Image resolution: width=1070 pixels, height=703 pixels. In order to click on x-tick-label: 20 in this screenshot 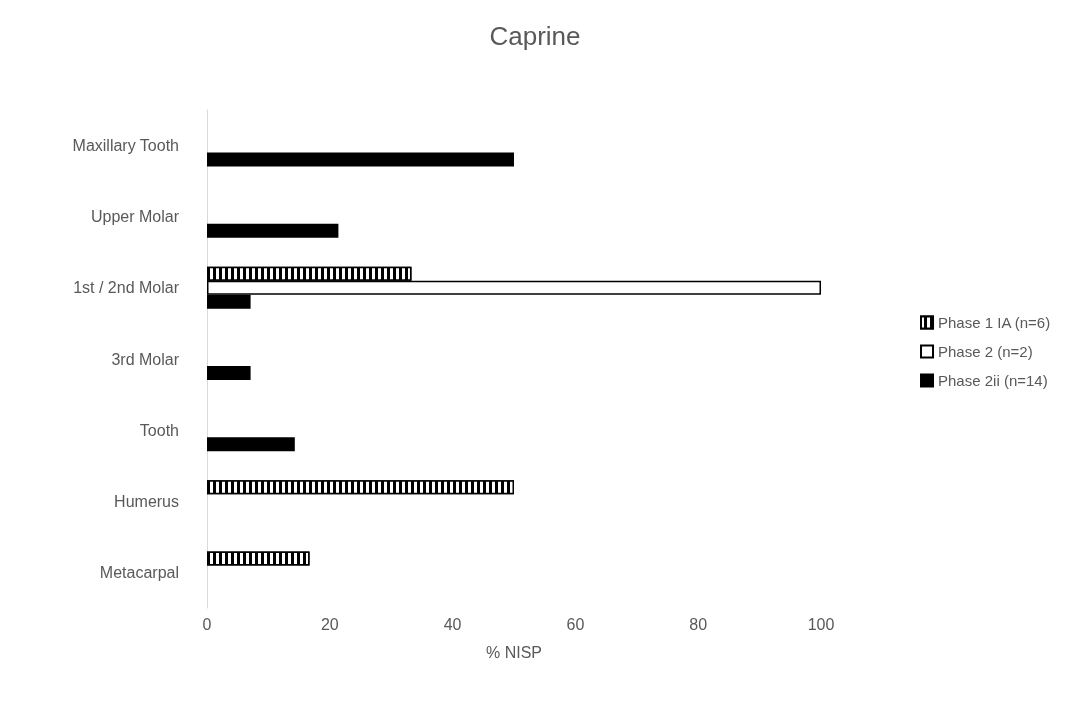, I will do `click(329, 624)`.